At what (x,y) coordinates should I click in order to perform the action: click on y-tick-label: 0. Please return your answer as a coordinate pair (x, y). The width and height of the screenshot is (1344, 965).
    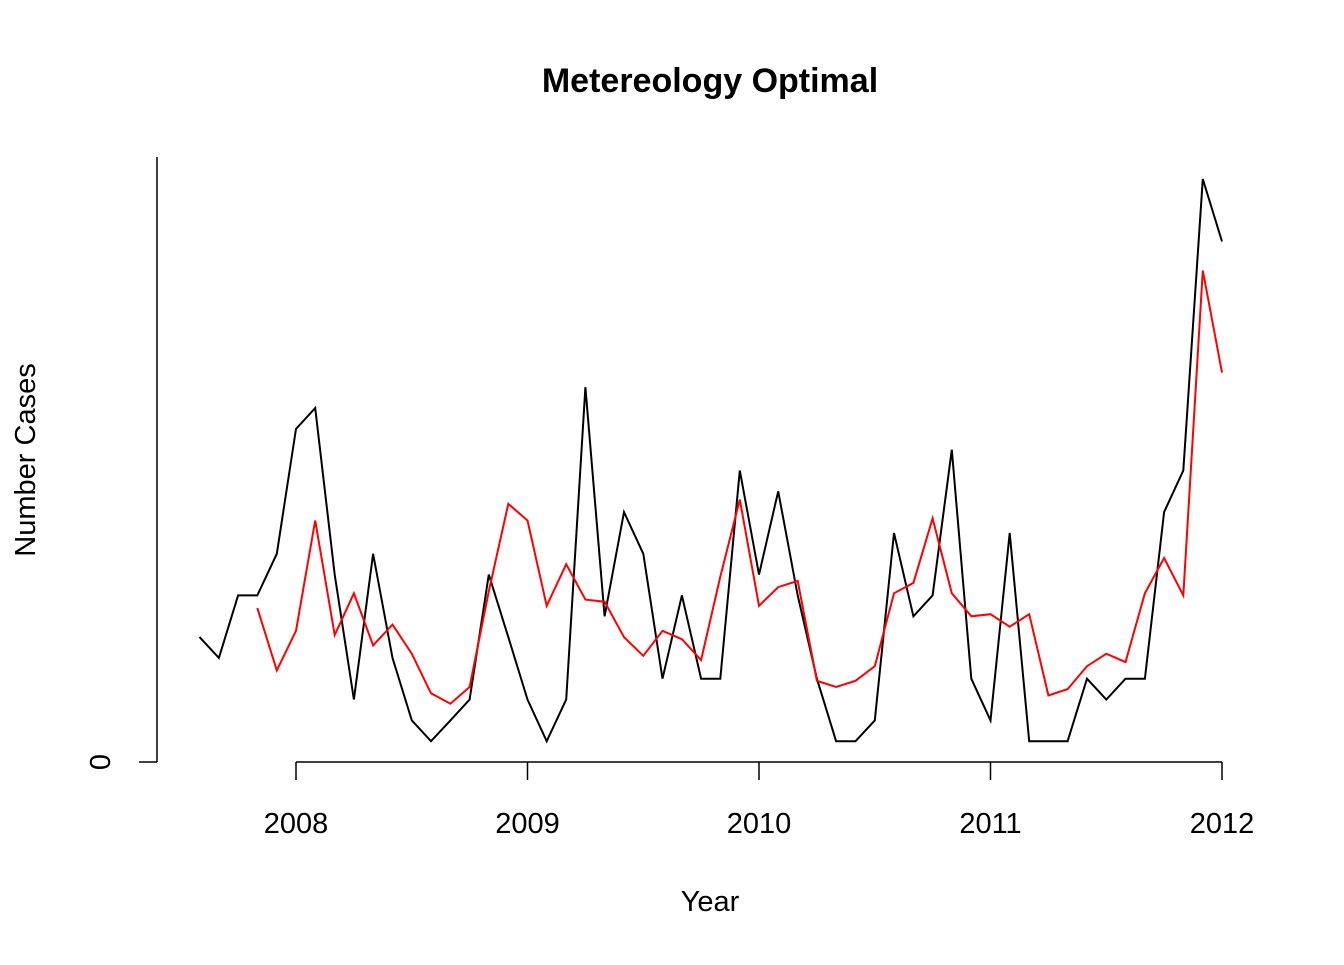
    Looking at the image, I should click on (101, 762).